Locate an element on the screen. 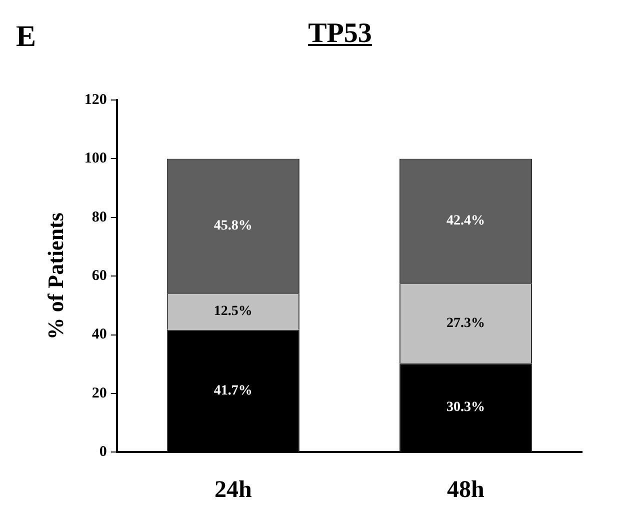  y-tick-label: 40 is located at coordinates (99, 334).